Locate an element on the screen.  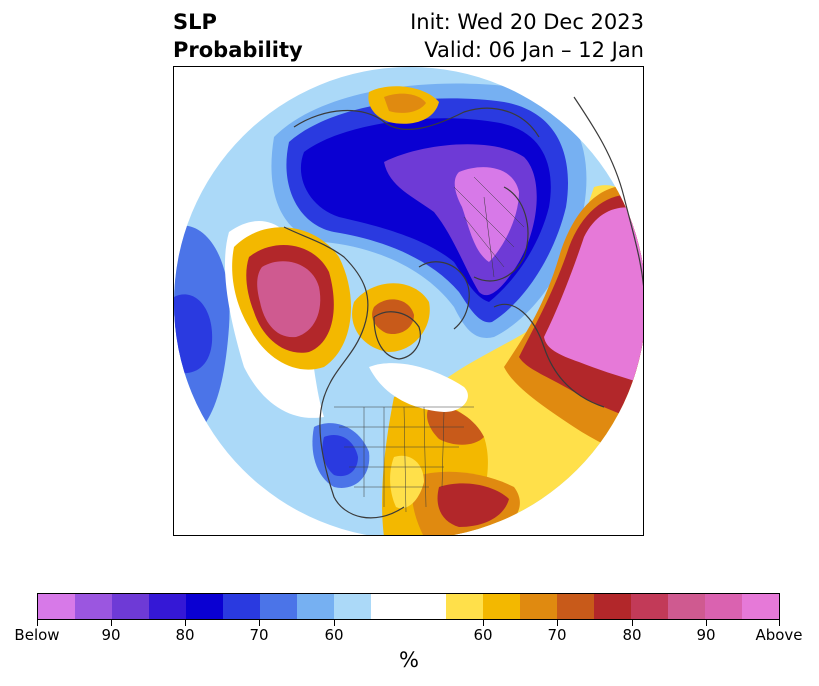
political-borders is located at coordinates (429, 344).